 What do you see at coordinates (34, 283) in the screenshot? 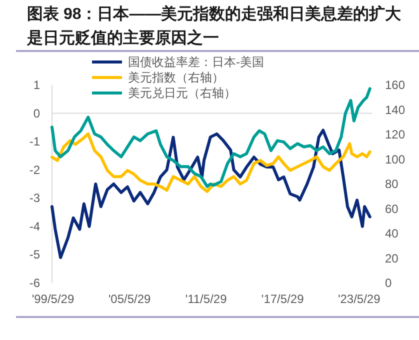
I see `y-tick-label: -6` at bounding box center [34, 283].